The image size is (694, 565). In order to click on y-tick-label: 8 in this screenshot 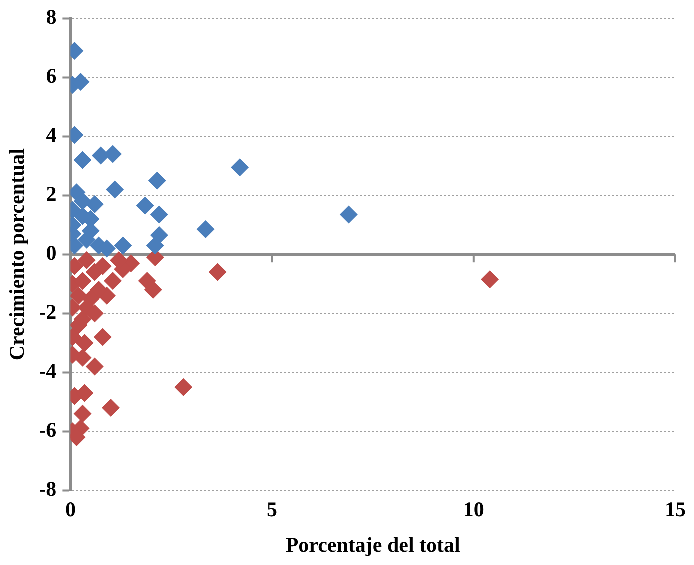, I will do `click(51, 17)`.